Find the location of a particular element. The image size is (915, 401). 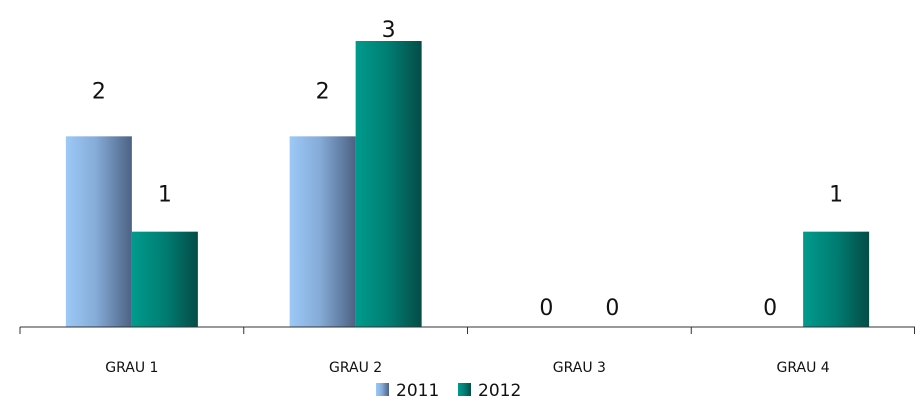

legend-swatch-2012 is located at coordinates (464, 389).